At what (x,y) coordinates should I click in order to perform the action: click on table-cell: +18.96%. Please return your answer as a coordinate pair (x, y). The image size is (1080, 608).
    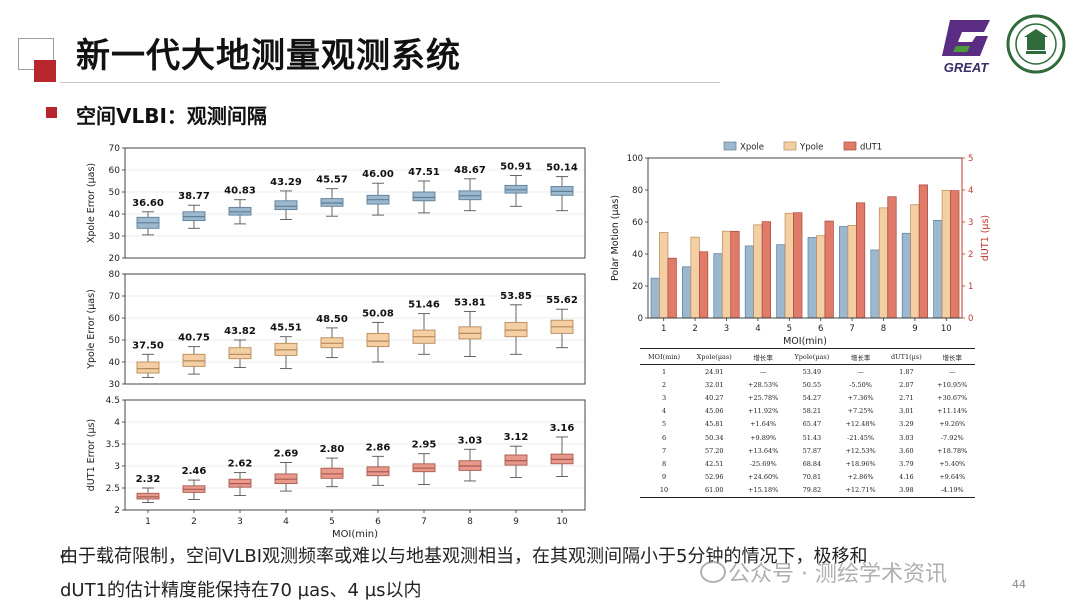
    Looking at the image, I should click on (860, 463).